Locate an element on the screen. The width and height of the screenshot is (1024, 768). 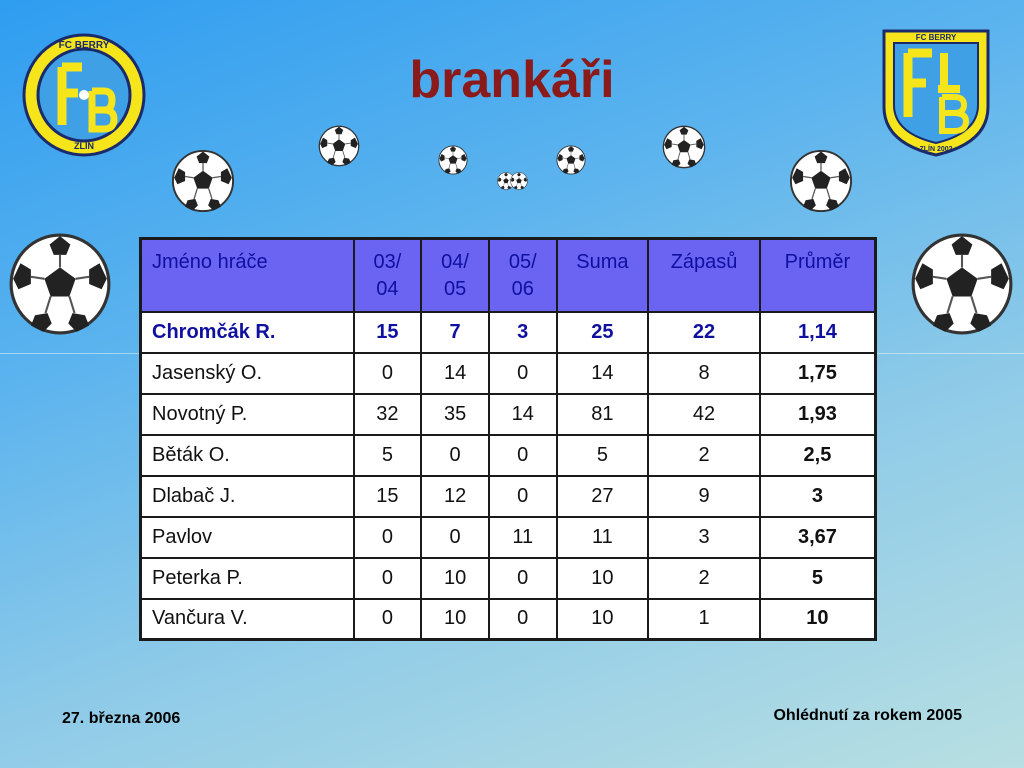
cell-value: 7 is located at coordinates (455, 332).